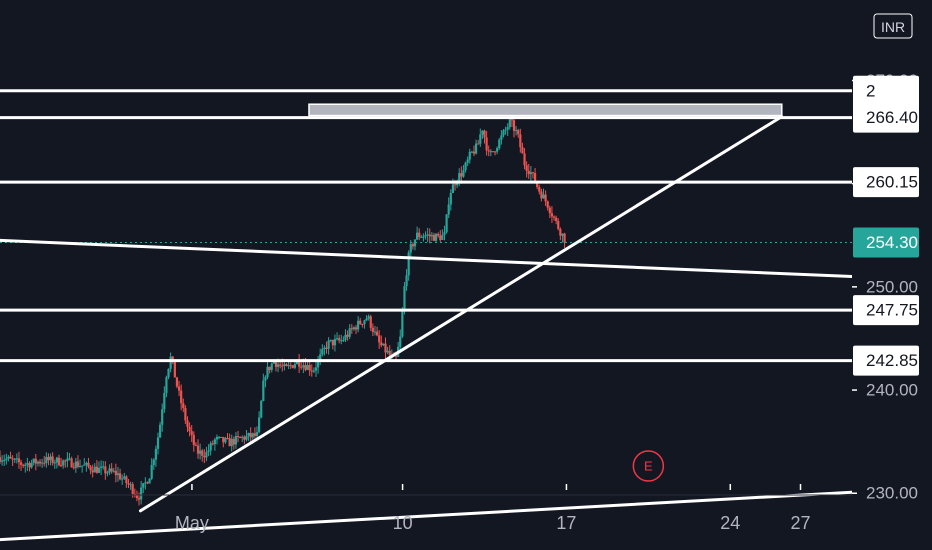 This screenshot has height=550, width=932. What do you see at coordinates (892, 182) in the screenshot?
I see `level-price-text: 260.15` at bounding box center [892, 182].